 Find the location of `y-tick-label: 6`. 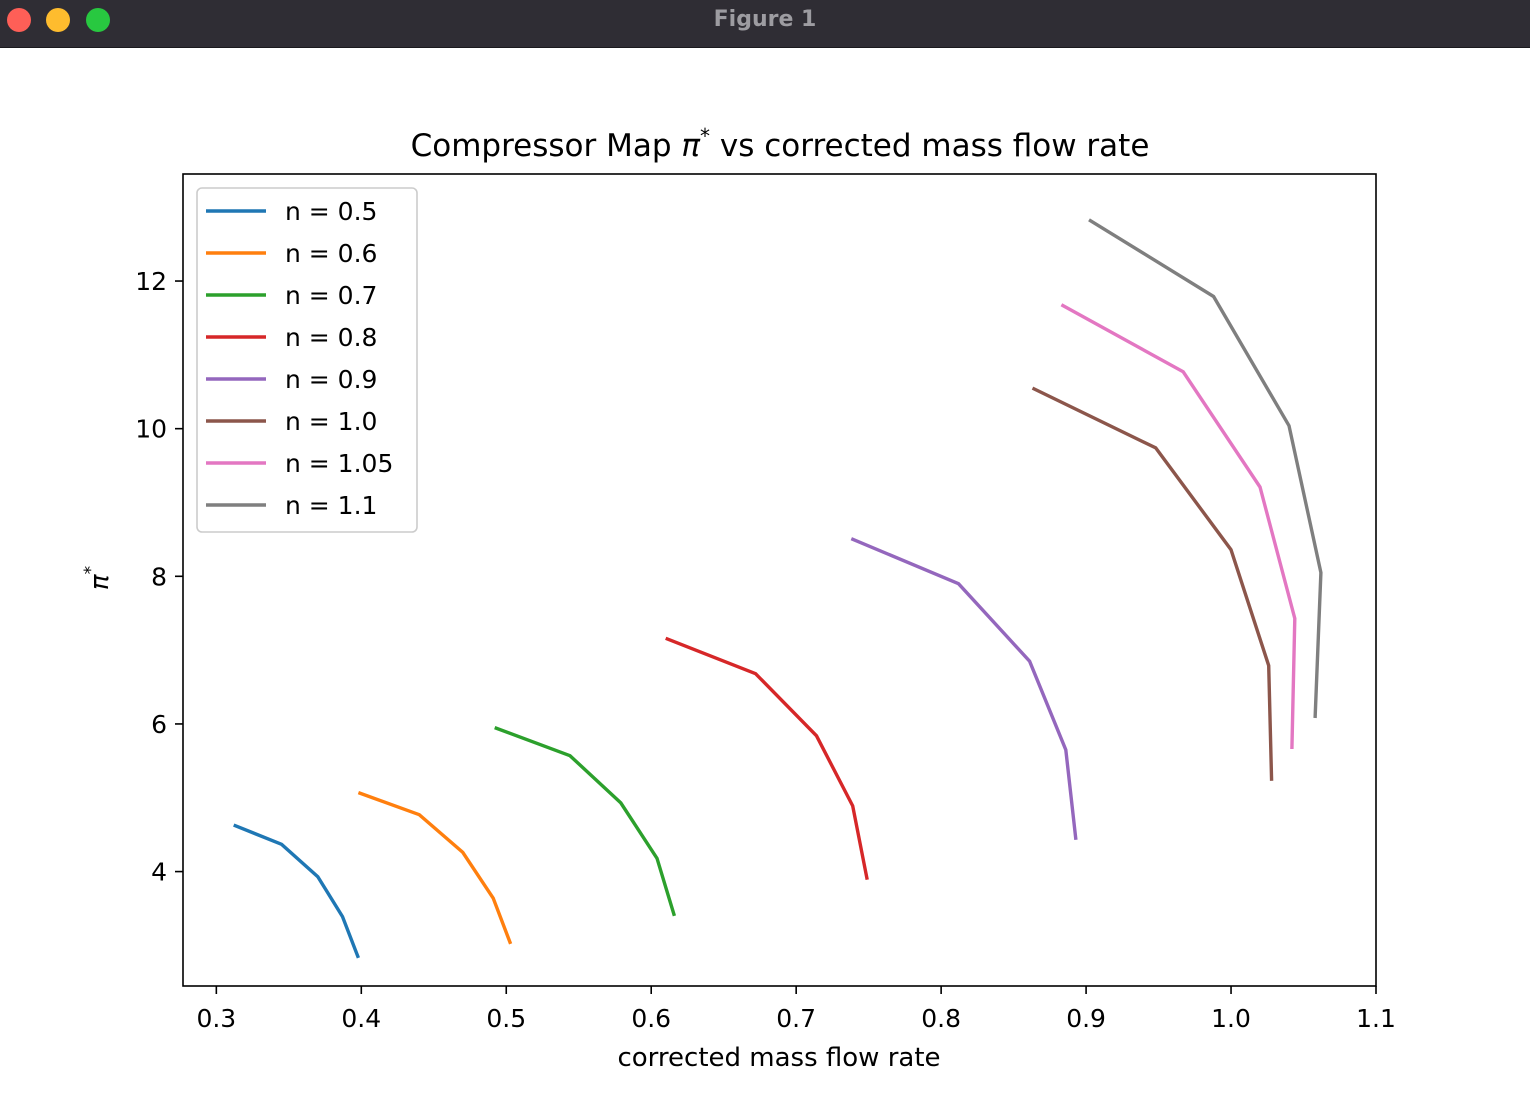

y-tick-label: 6 is located at coordinates (159, 724).